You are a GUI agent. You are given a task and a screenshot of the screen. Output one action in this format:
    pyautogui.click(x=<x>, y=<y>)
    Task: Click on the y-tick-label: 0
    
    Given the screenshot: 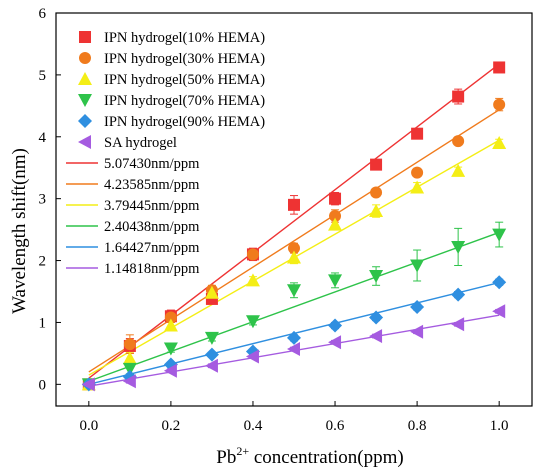 What is the action you would take?
    pyautogui.click(x=43, y=385)
    